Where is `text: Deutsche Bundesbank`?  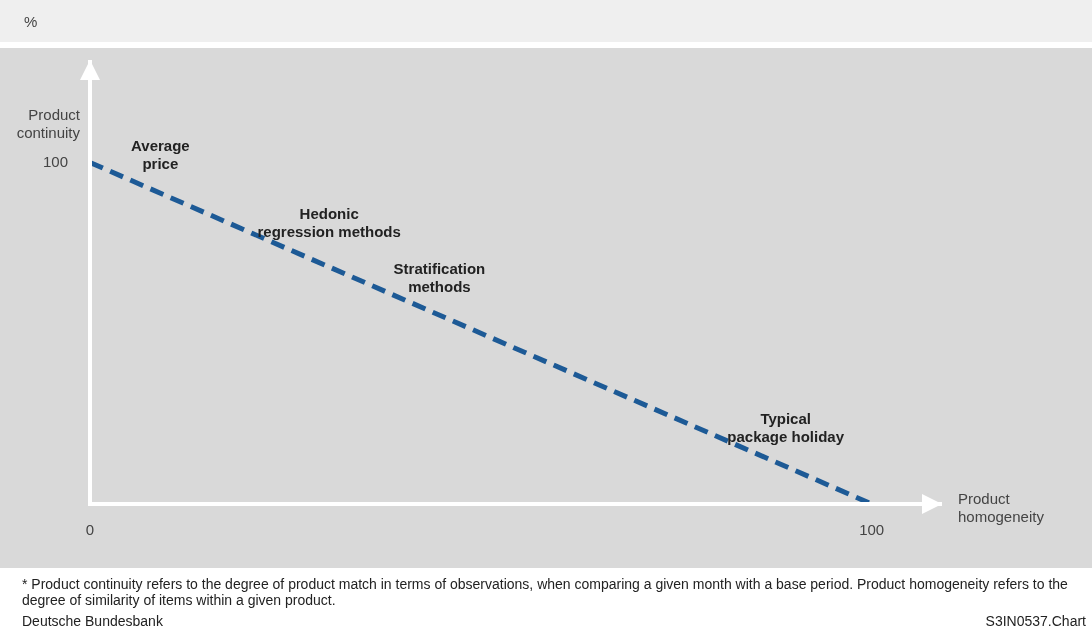 text: Deutsche Bundesbank is located at coordinates (92, 621).